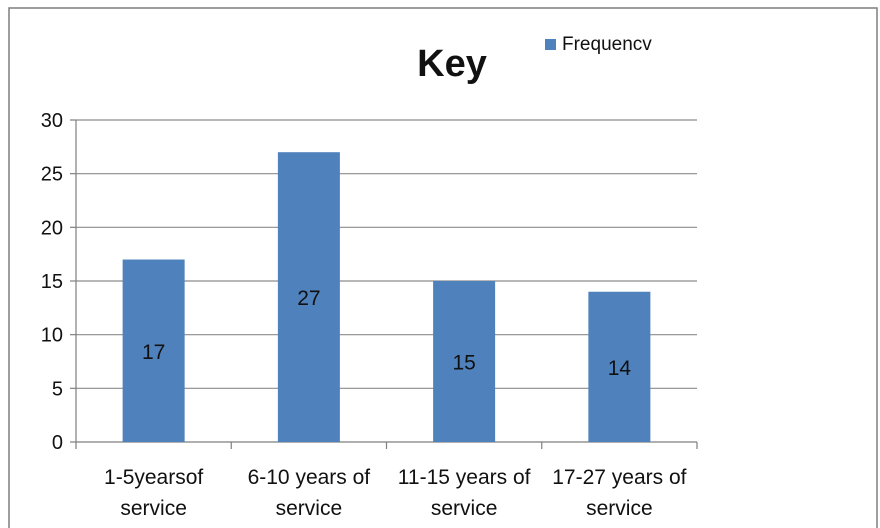 The image size is (880, 528). What do you see at coordinates (309, 477) in the screenshot?
I see `x-tick-label: 6-10 years of` at bounding box center [309, 477].